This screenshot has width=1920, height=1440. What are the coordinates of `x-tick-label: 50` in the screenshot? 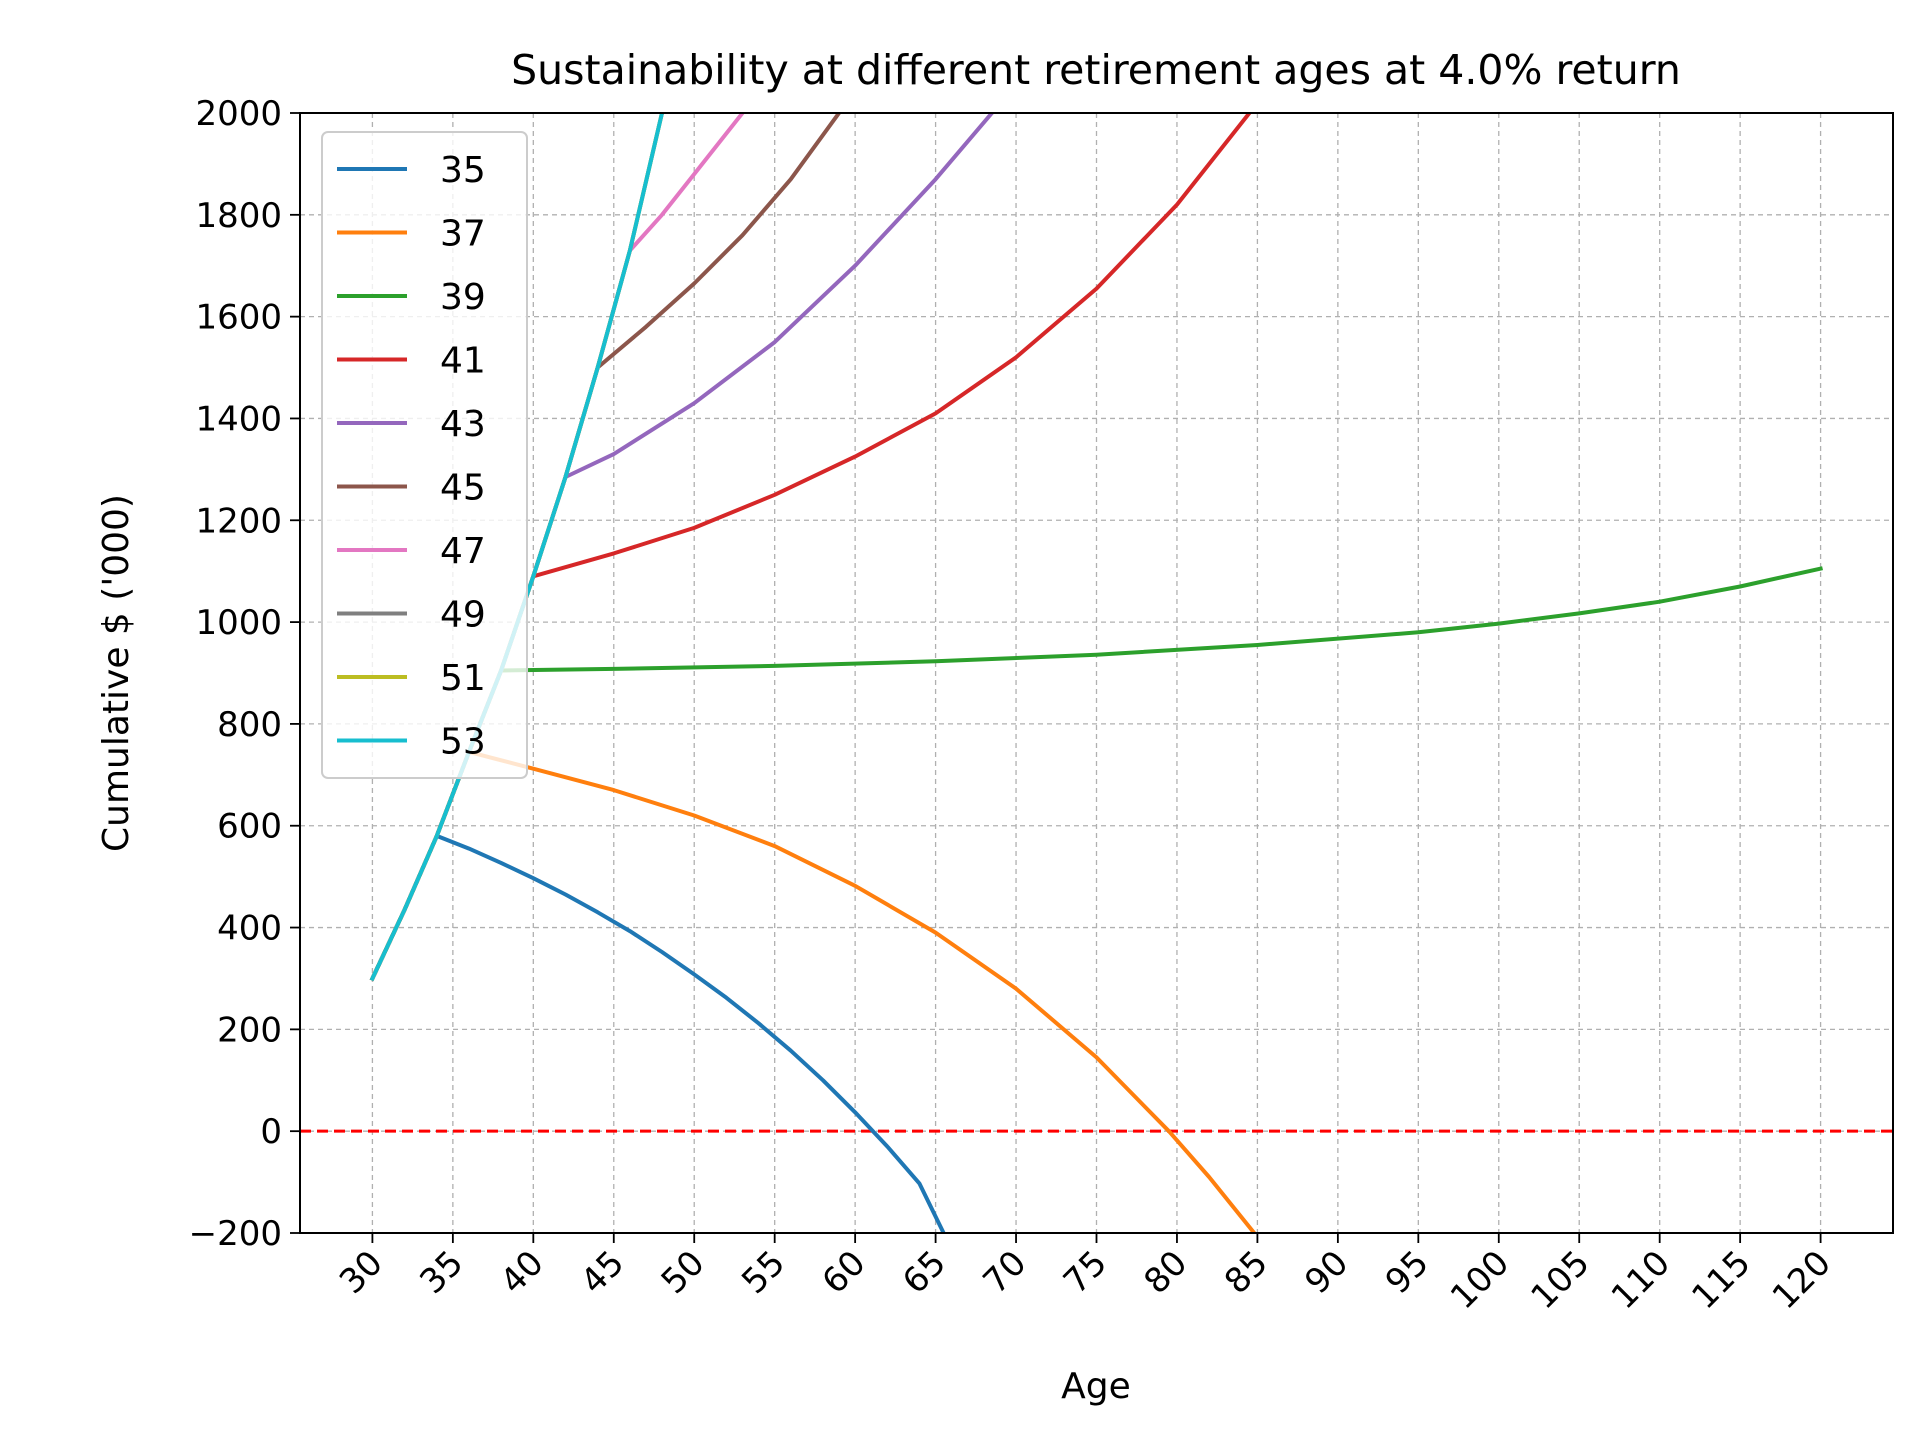 It's located at (683, 1272).